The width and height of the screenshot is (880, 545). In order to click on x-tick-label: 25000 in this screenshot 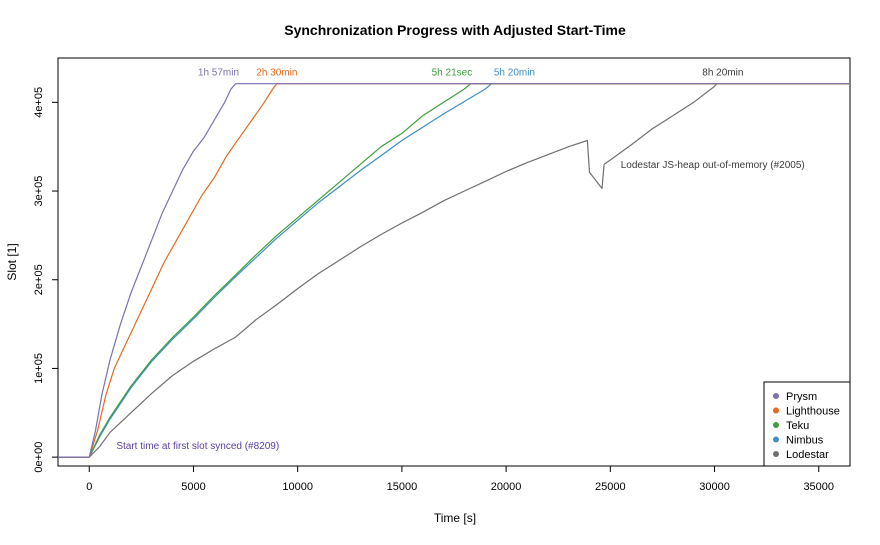, I will do `click(610, 487)`.